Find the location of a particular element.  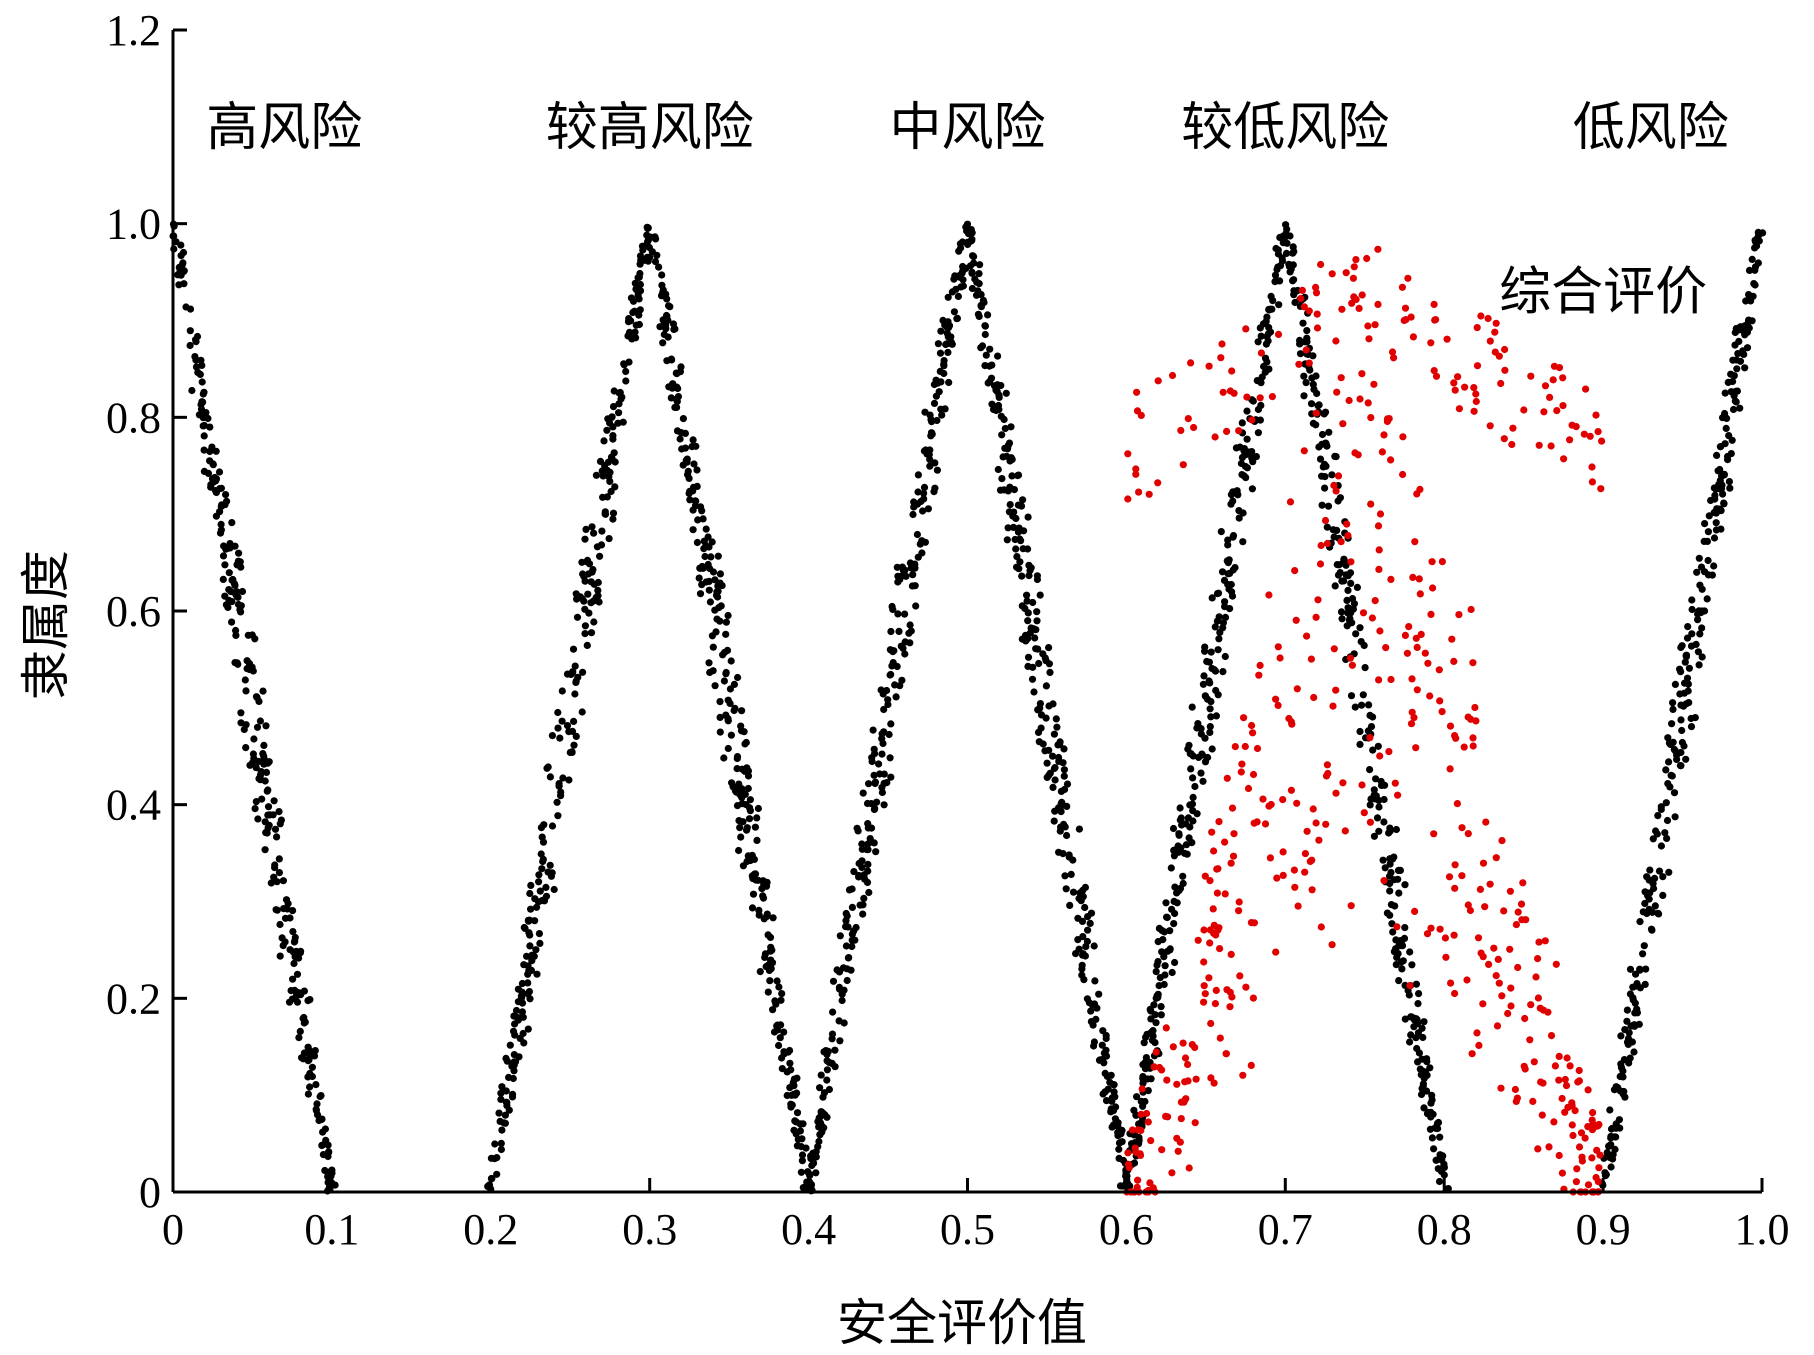

x-tick-label: 0.7 is located at coordinates (1285, 1229).